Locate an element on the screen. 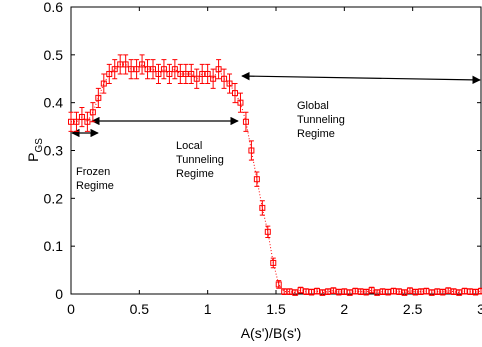 Image resolution: width=482 pixels, height=347 pixels. y-tick-label: 0.6 is located at coordinates (54, 7).